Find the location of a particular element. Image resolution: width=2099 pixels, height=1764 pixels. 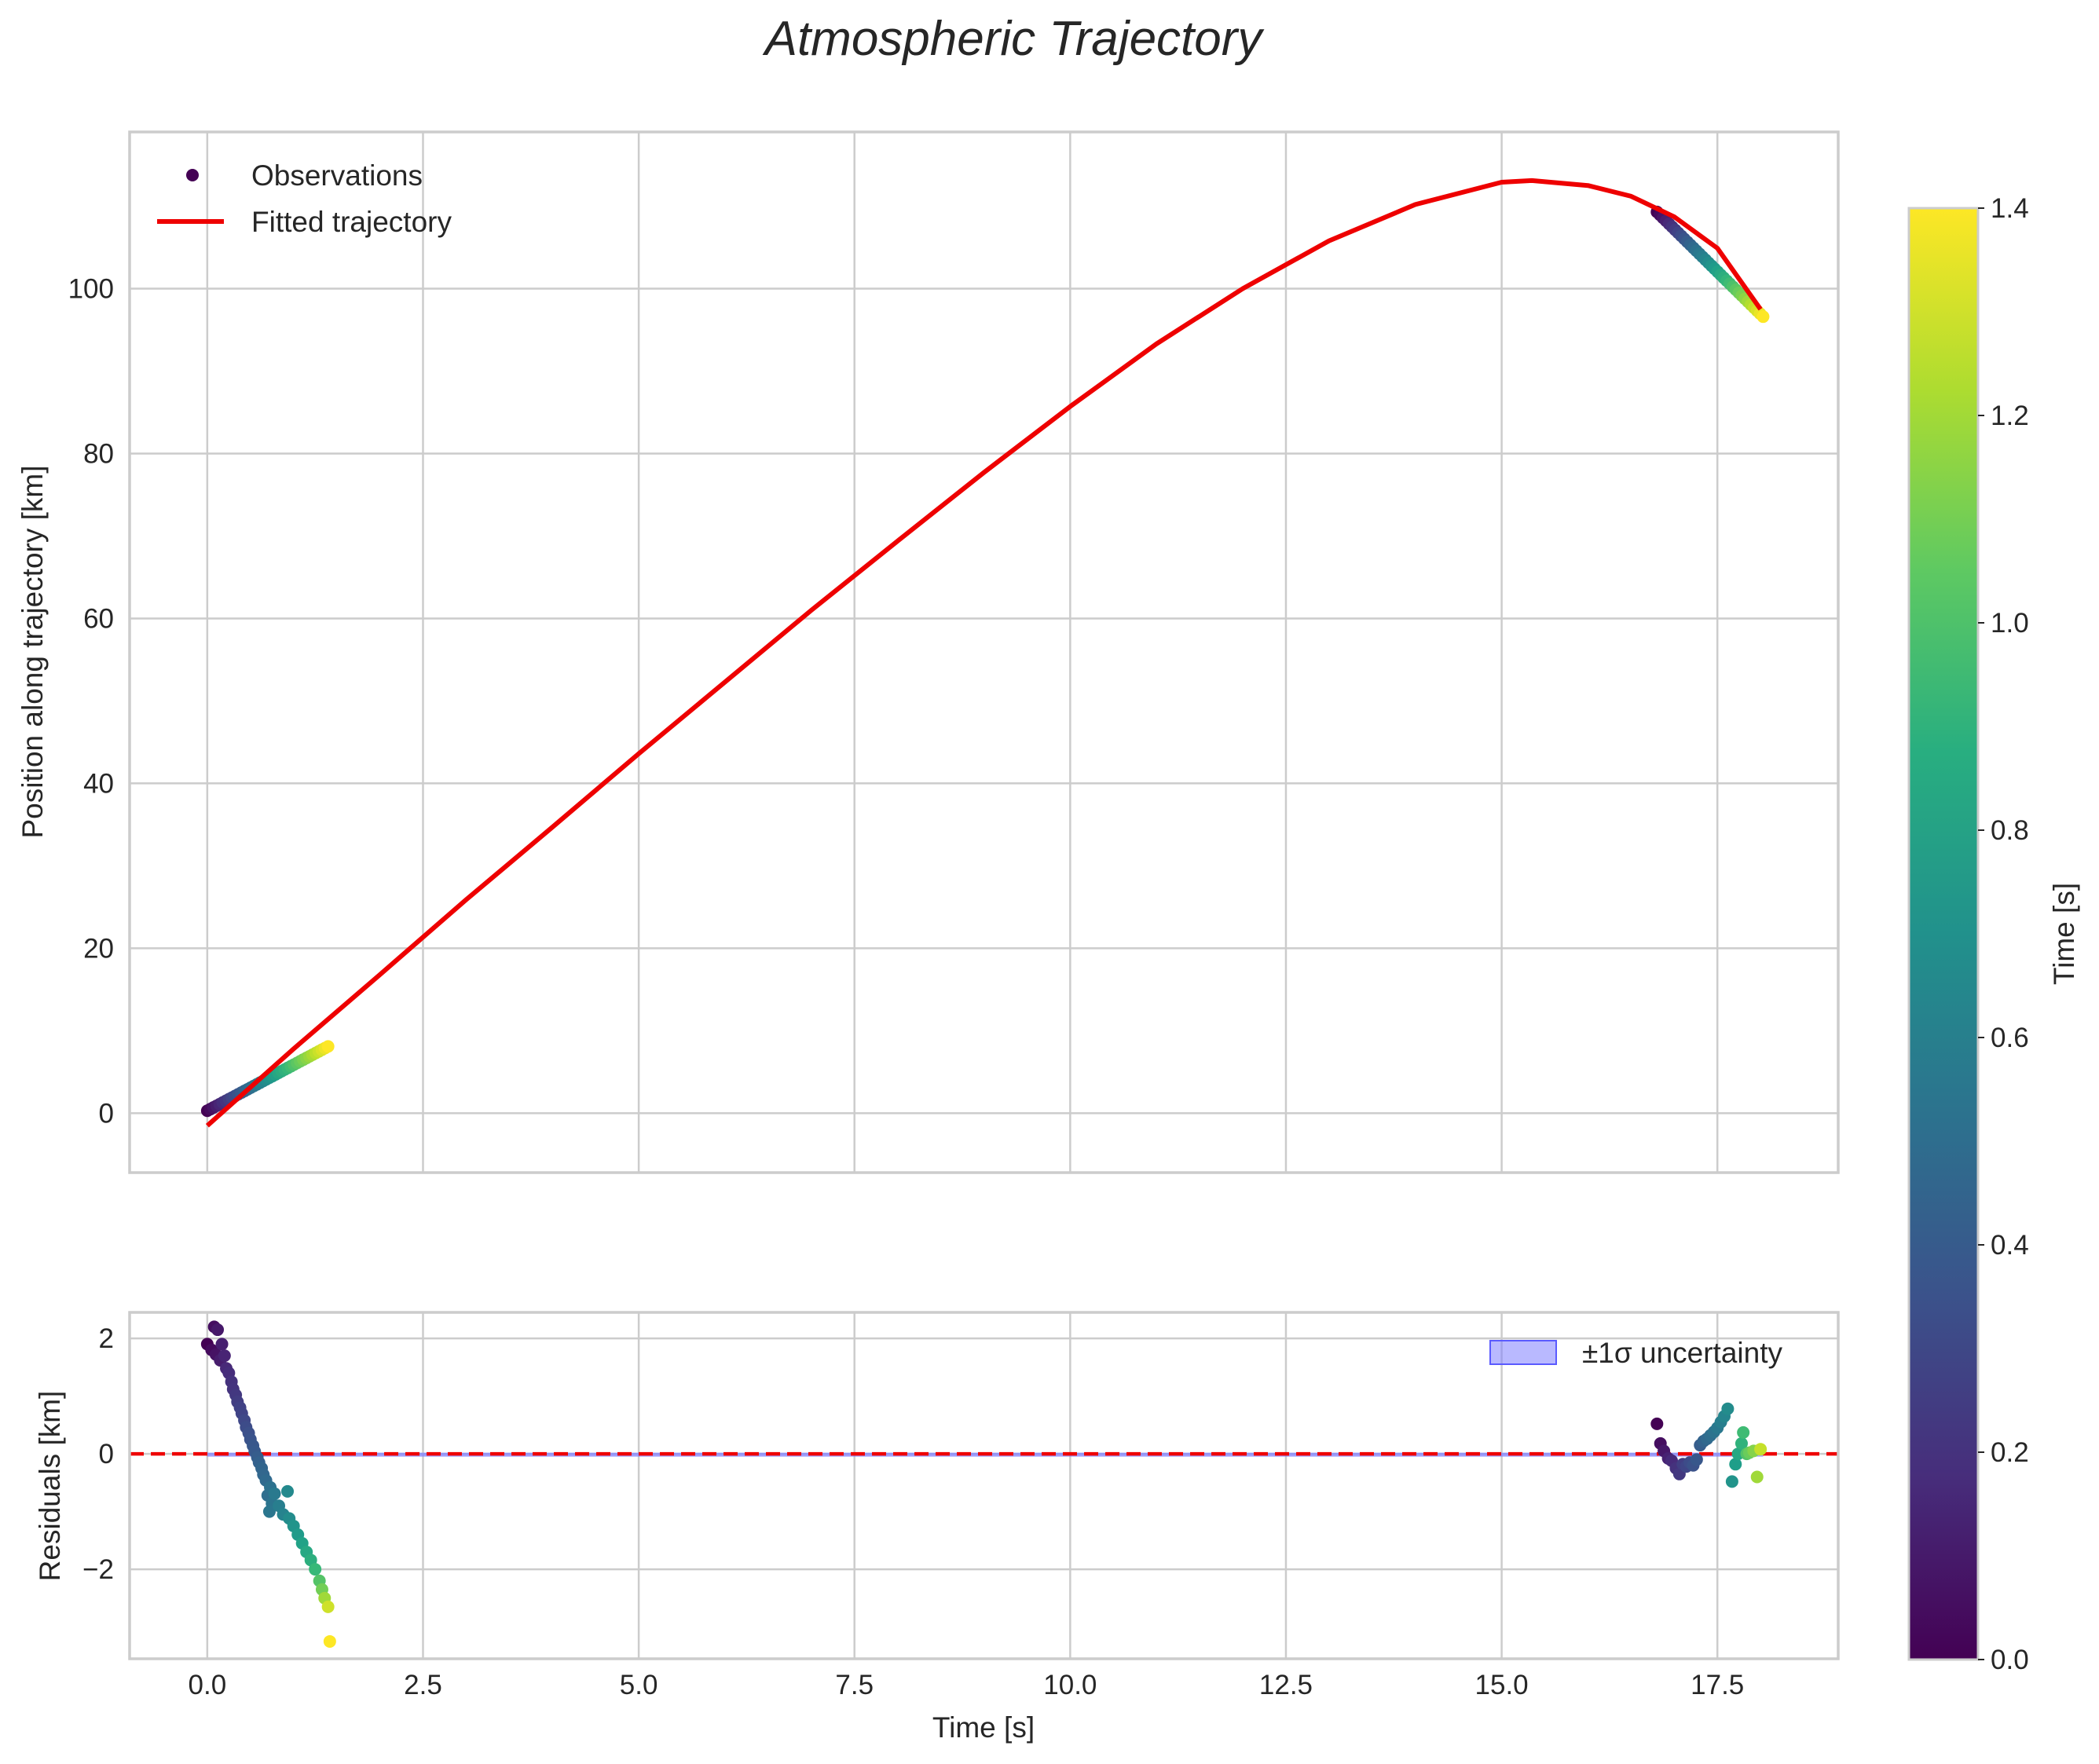

chart-title: Atmospheric Trajectory is located at coordinates (1014, 39).